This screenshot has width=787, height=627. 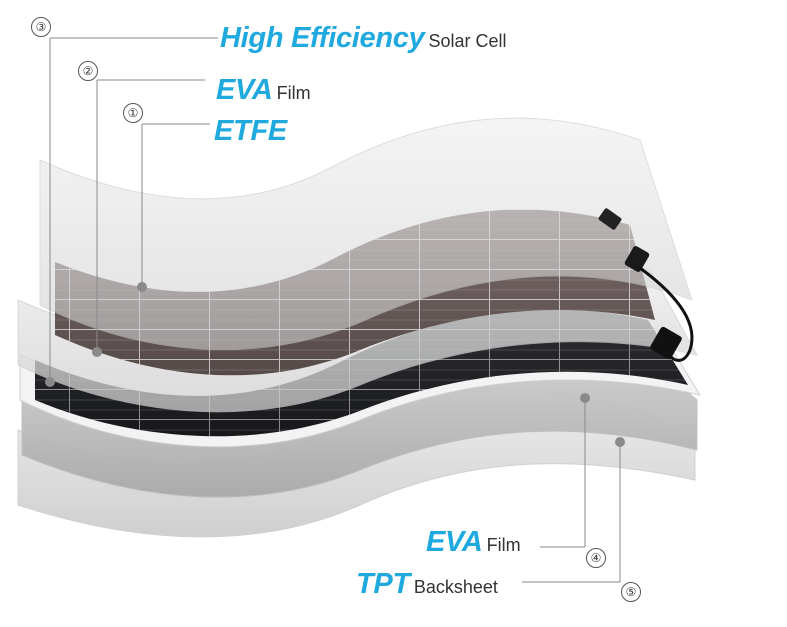 What do you see at coordinates (322, 38) in the screenshot?
I see `label-solar-cell-highlight: High Efficiency` at bounding box center [322, 38].